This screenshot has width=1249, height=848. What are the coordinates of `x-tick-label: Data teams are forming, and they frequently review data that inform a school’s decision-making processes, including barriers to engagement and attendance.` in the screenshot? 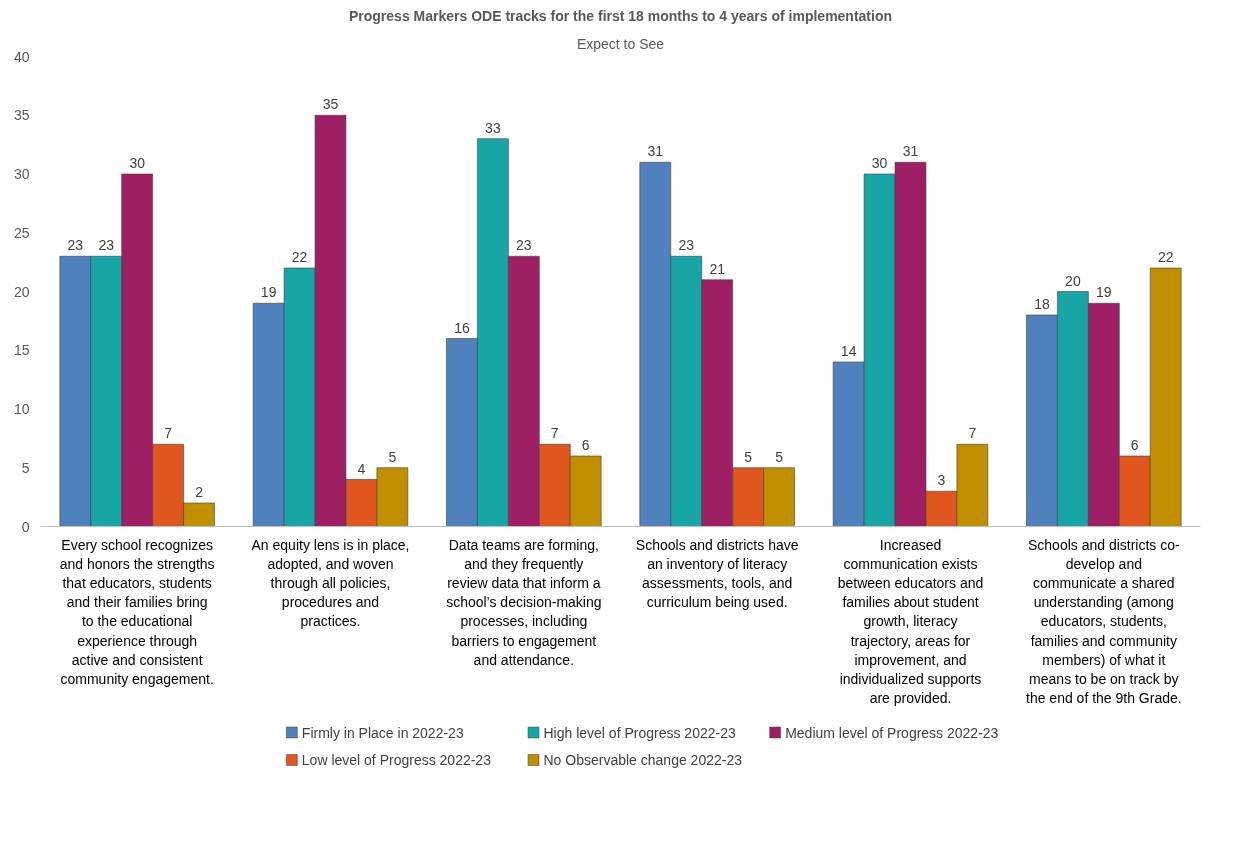 It's located at (524, 602).